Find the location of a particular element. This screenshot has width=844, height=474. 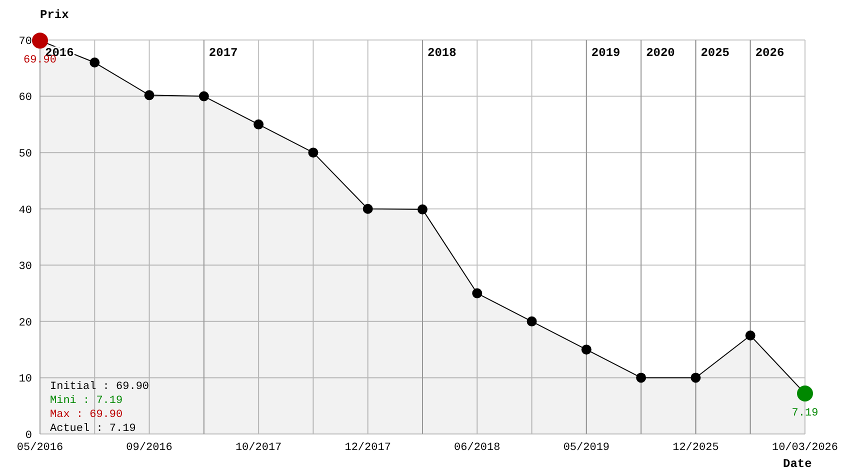

annotation: 2020 is located at coordinates (660, 53).